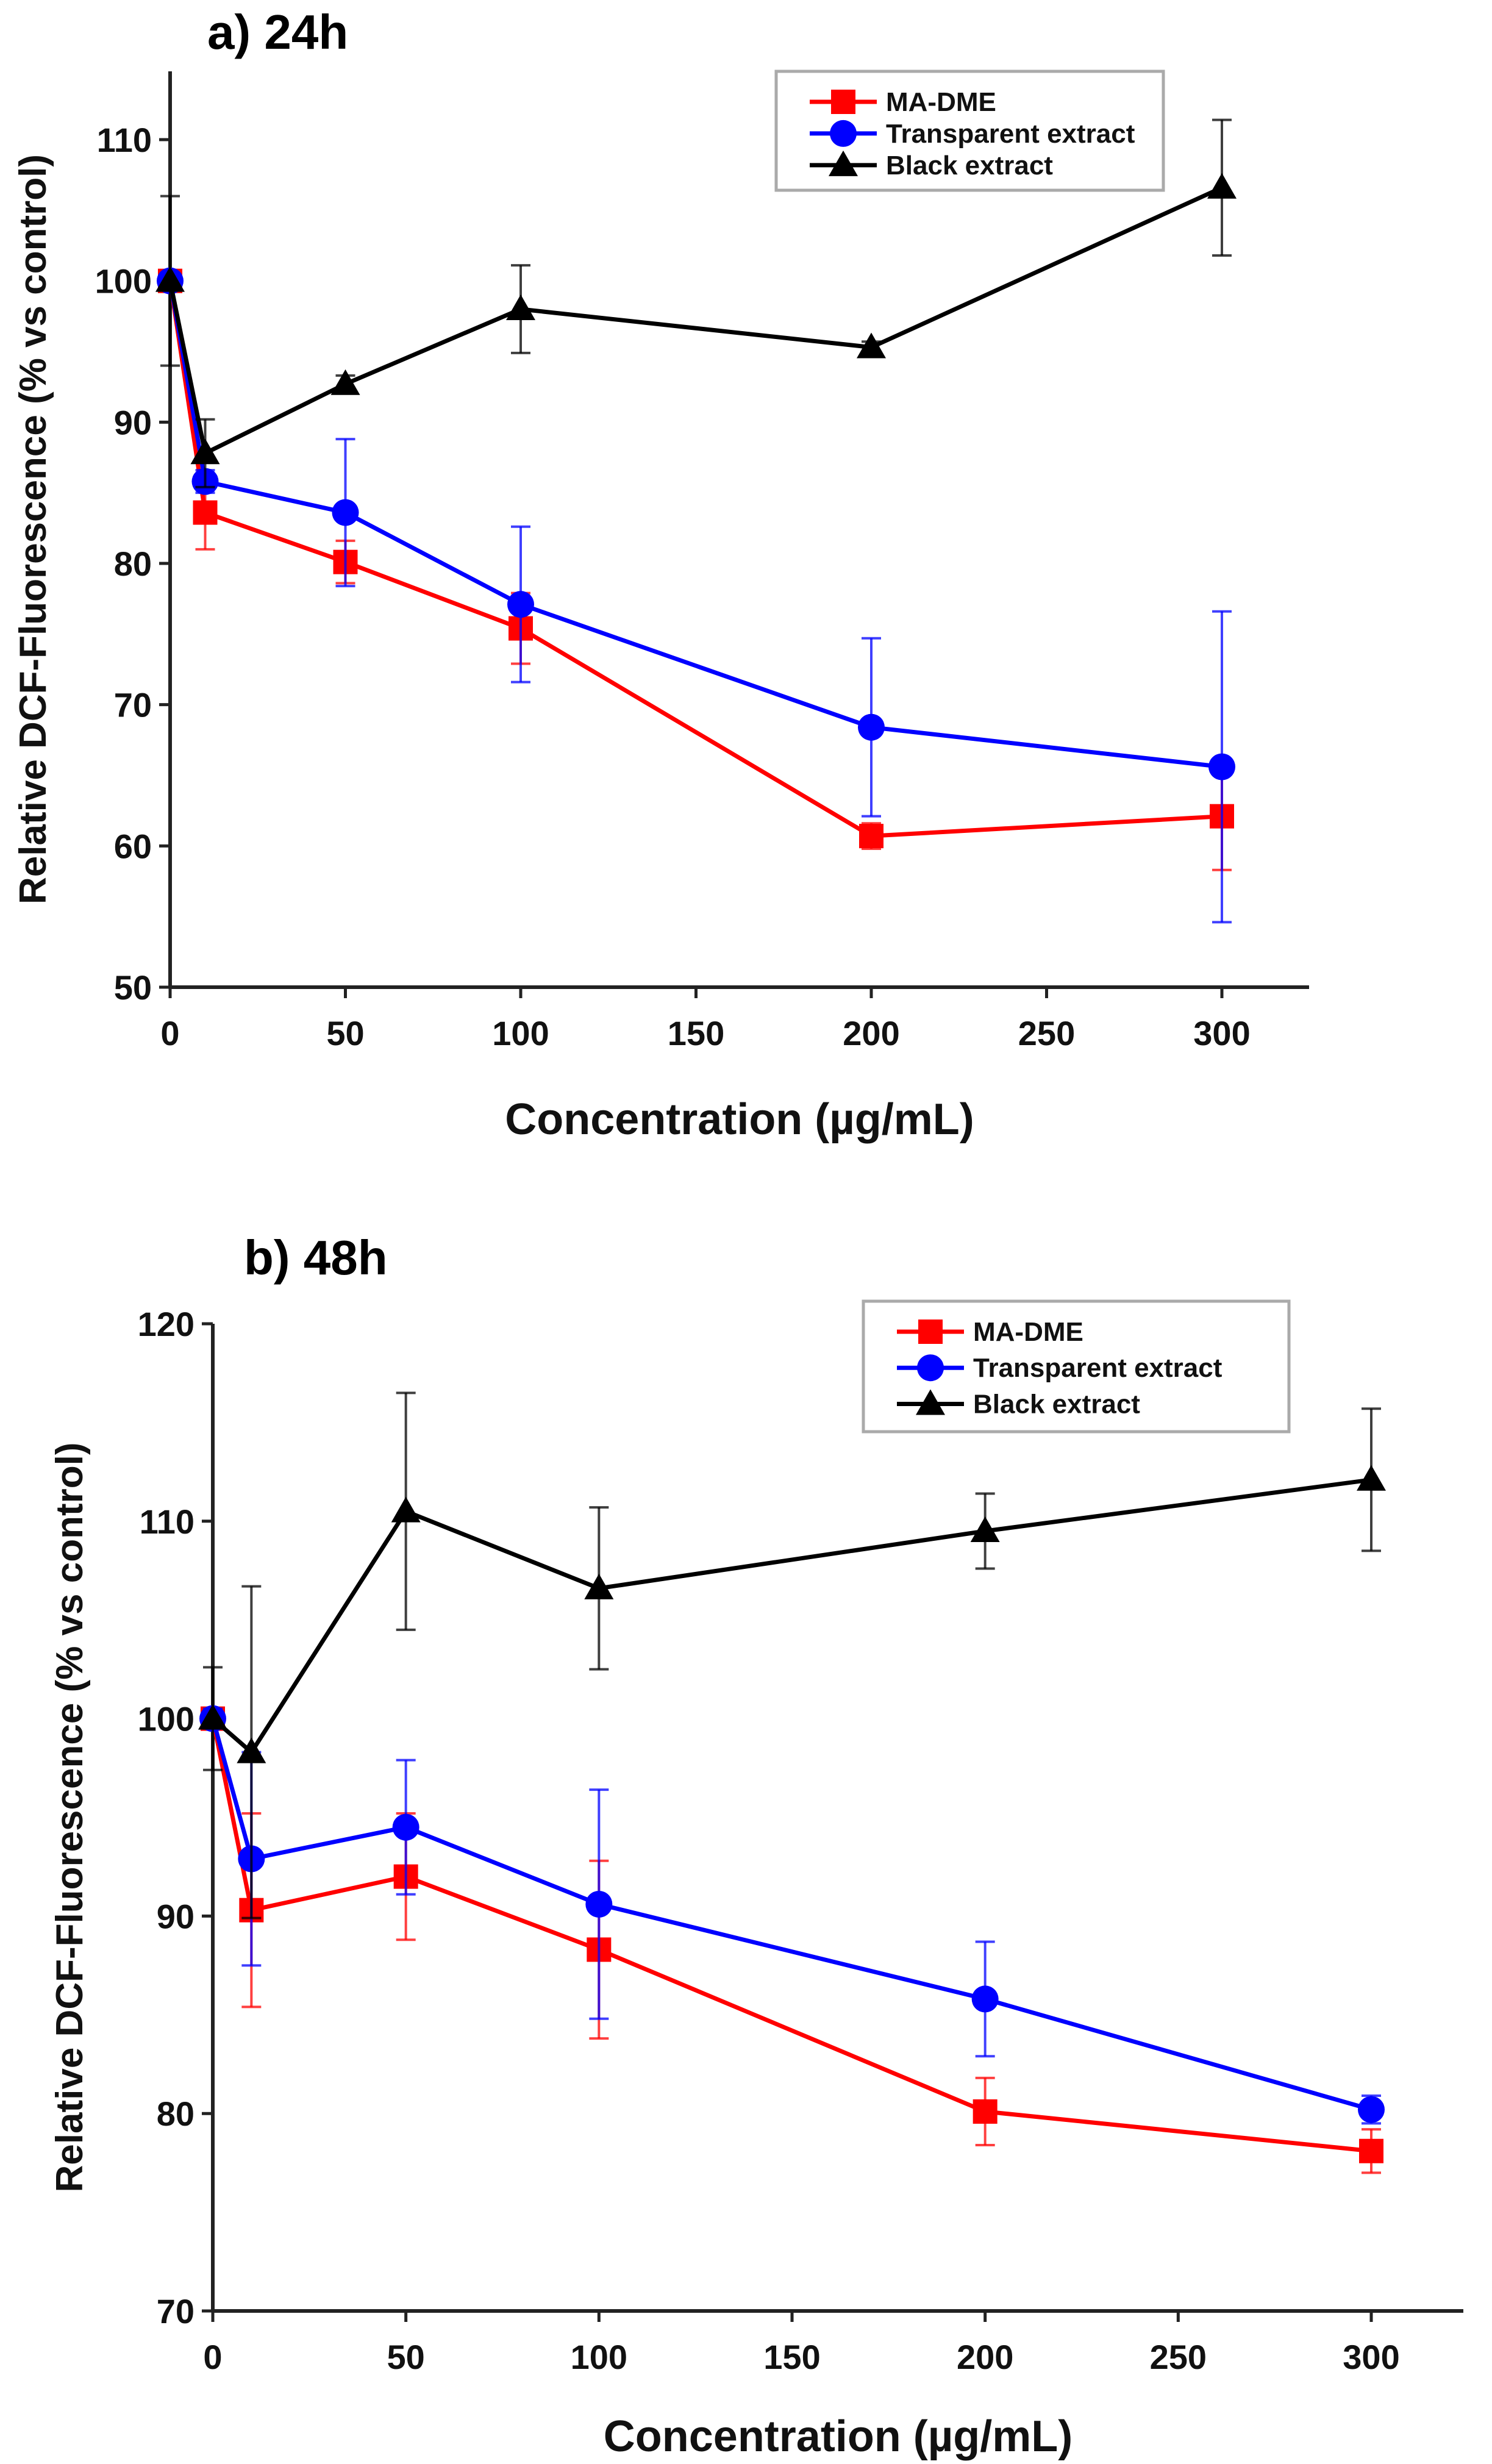 The image size is (1492, 2464). Describe the element at coordinates (316, 1257) in the screenshot. I see `chart-title: b) 48h` at that location.